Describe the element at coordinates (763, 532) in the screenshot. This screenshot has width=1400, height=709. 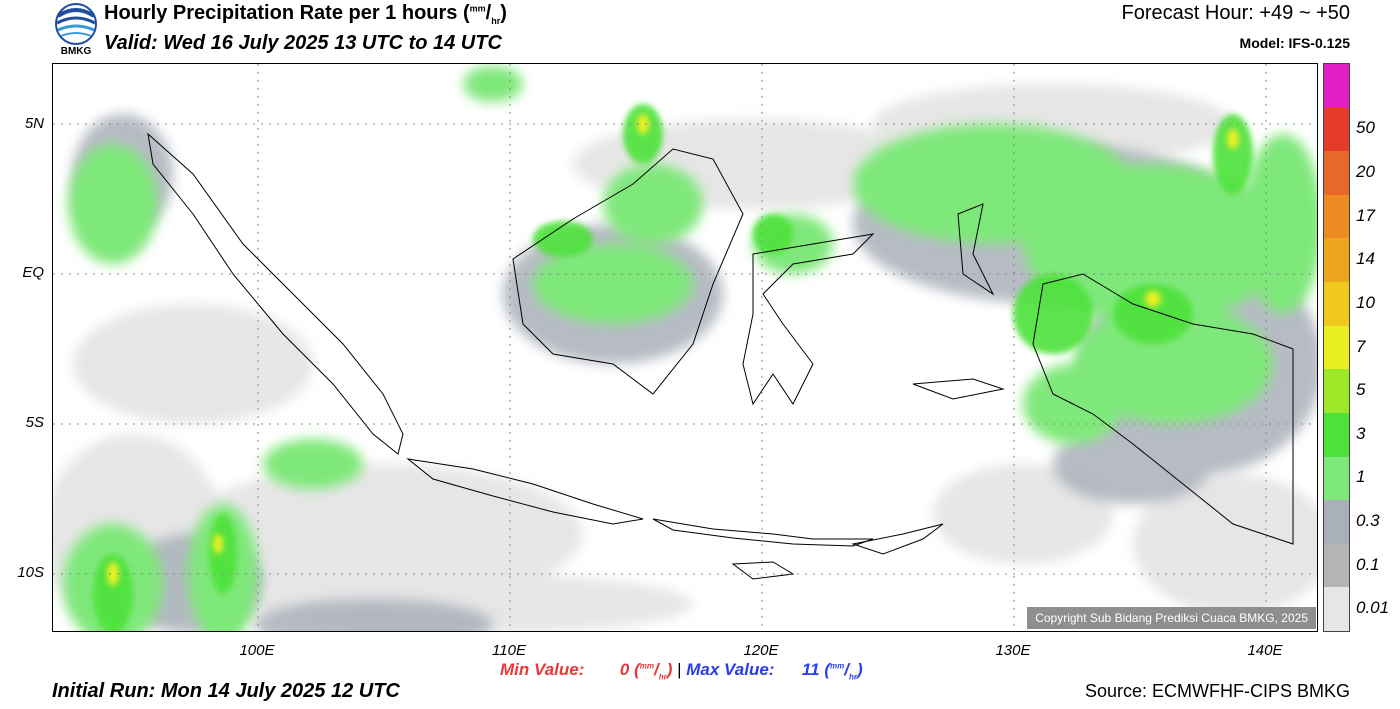
I see `lesser-sunda-outline` at that location.